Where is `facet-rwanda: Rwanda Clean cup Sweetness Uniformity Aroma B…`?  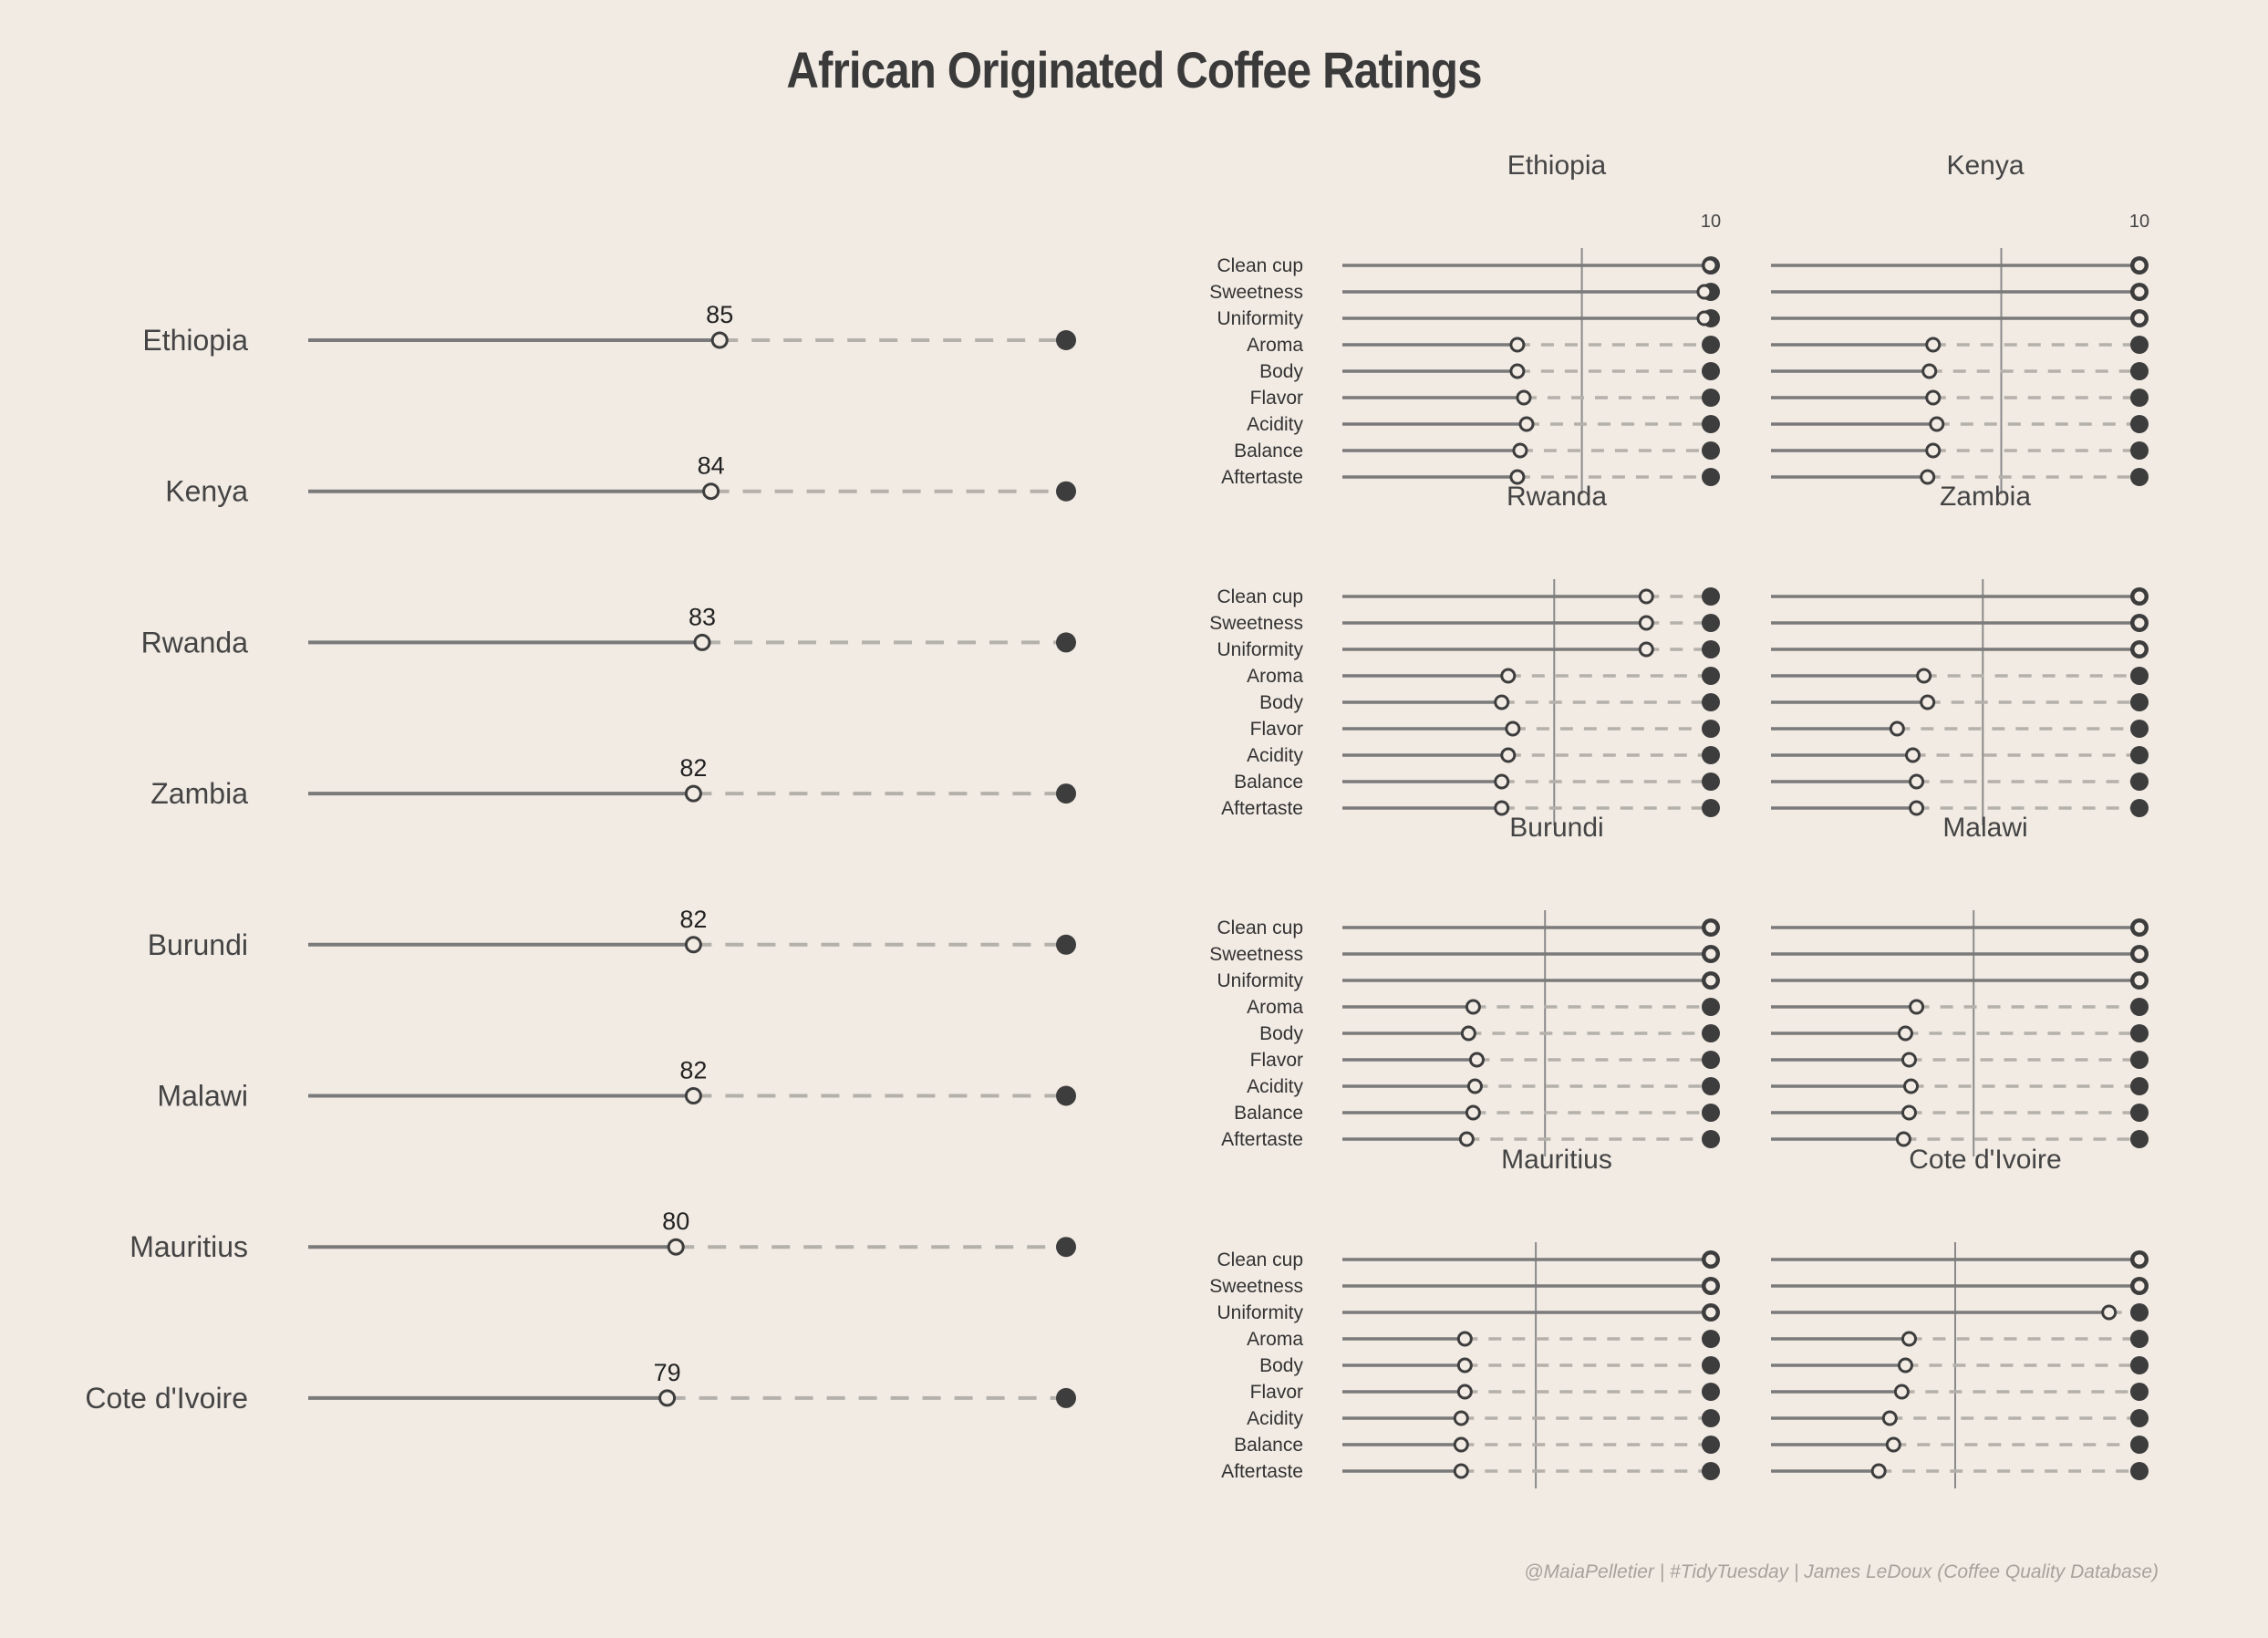
facet-rwanda: Rwanda Clean cup Sweetness Uniformity Aroma B… is located at coordinates (1464, 653).